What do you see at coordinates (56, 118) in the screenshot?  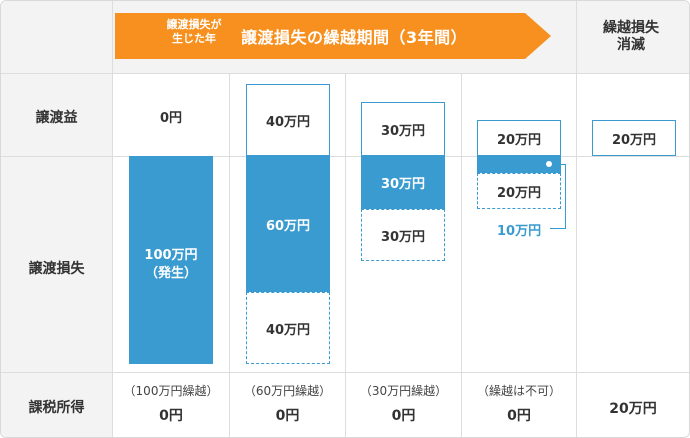 I see `row-label-gain: 譲渡益` at bounding box center [56, 118].